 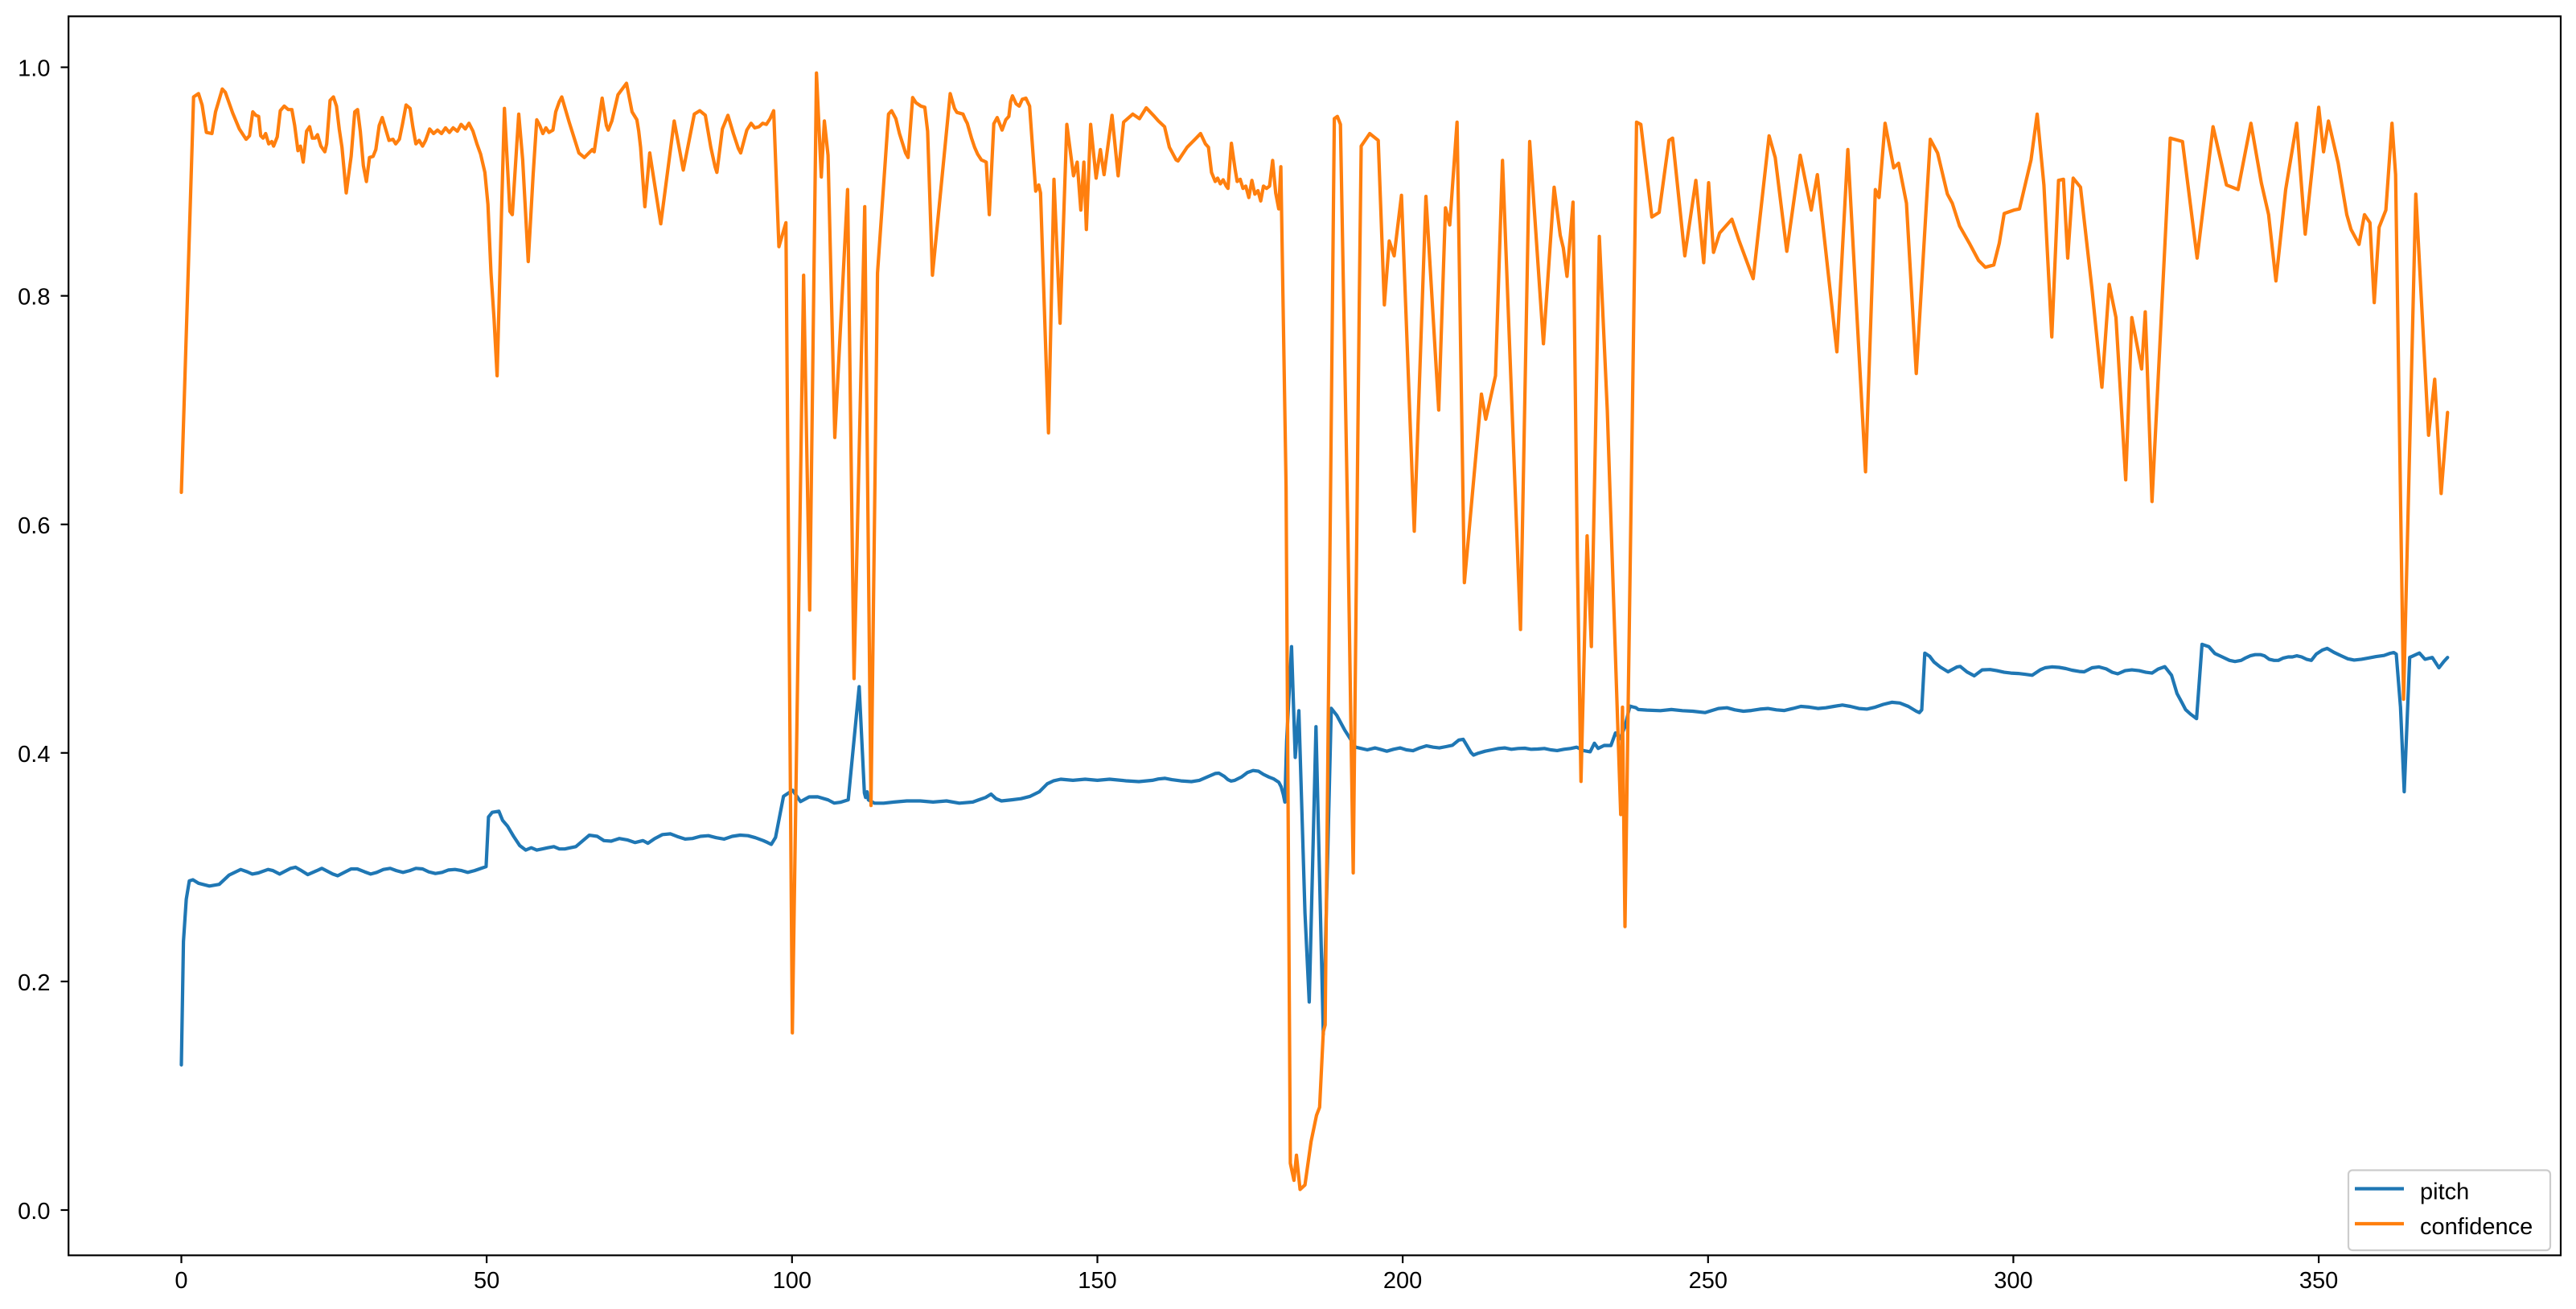 I want to click on svg-text: 0.6, so click(x=34, y=526).